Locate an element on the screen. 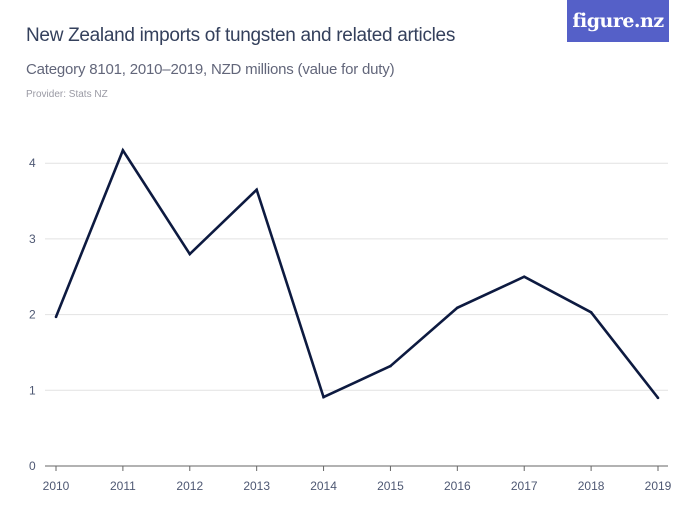 This screenshot has width=700, height=525. x-tick-label: 2010 is located at coordinates (56, 486).